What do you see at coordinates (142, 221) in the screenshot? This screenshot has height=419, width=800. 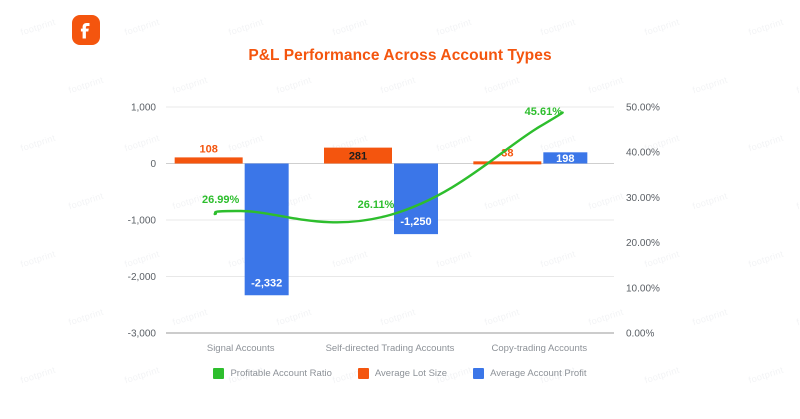 I see `left-axis-tick: -1,000` at bounding box center [142, 221].